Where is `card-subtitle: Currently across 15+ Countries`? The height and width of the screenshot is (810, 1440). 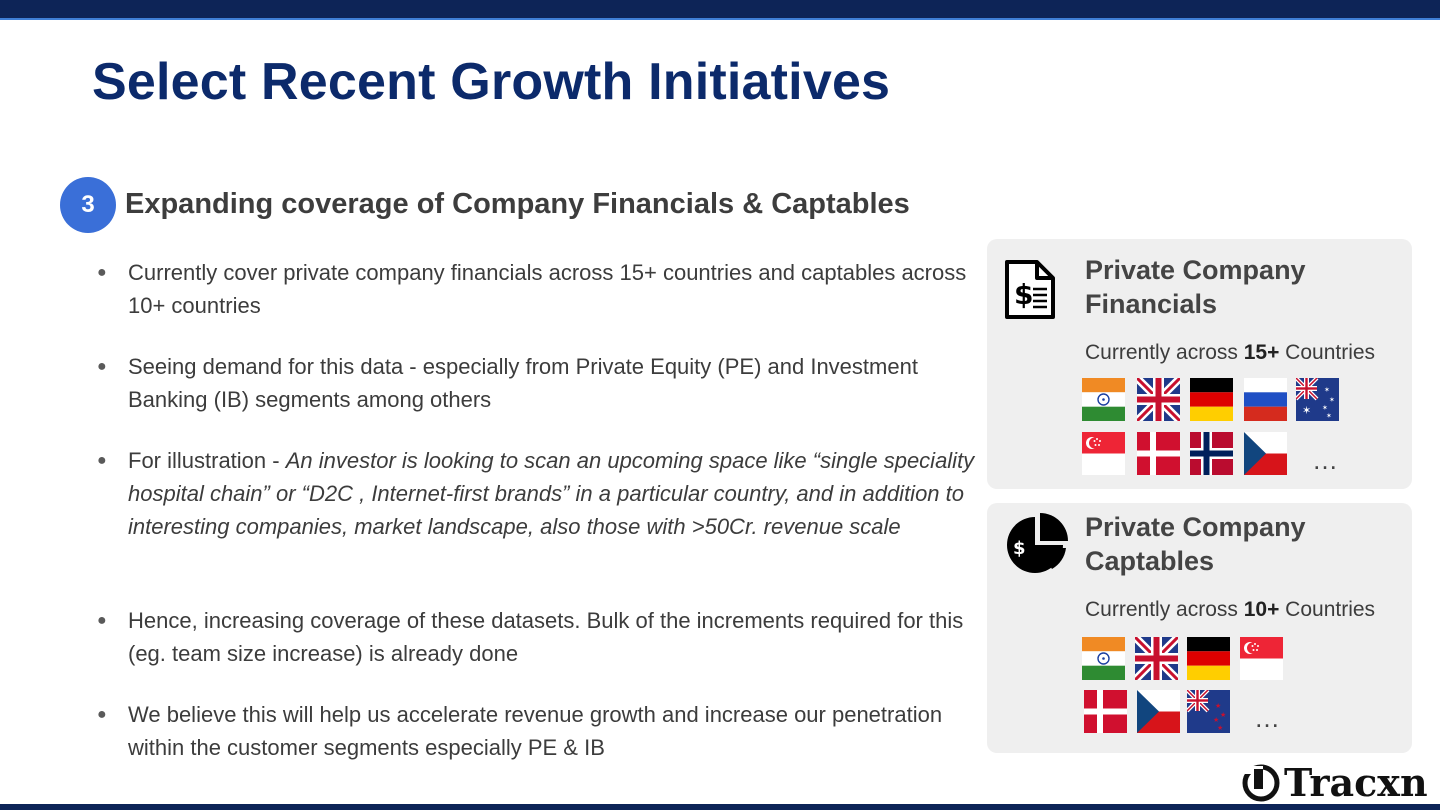 card-subtitle: Currently across 15+ Countries is located at coordinates (1230, 353).